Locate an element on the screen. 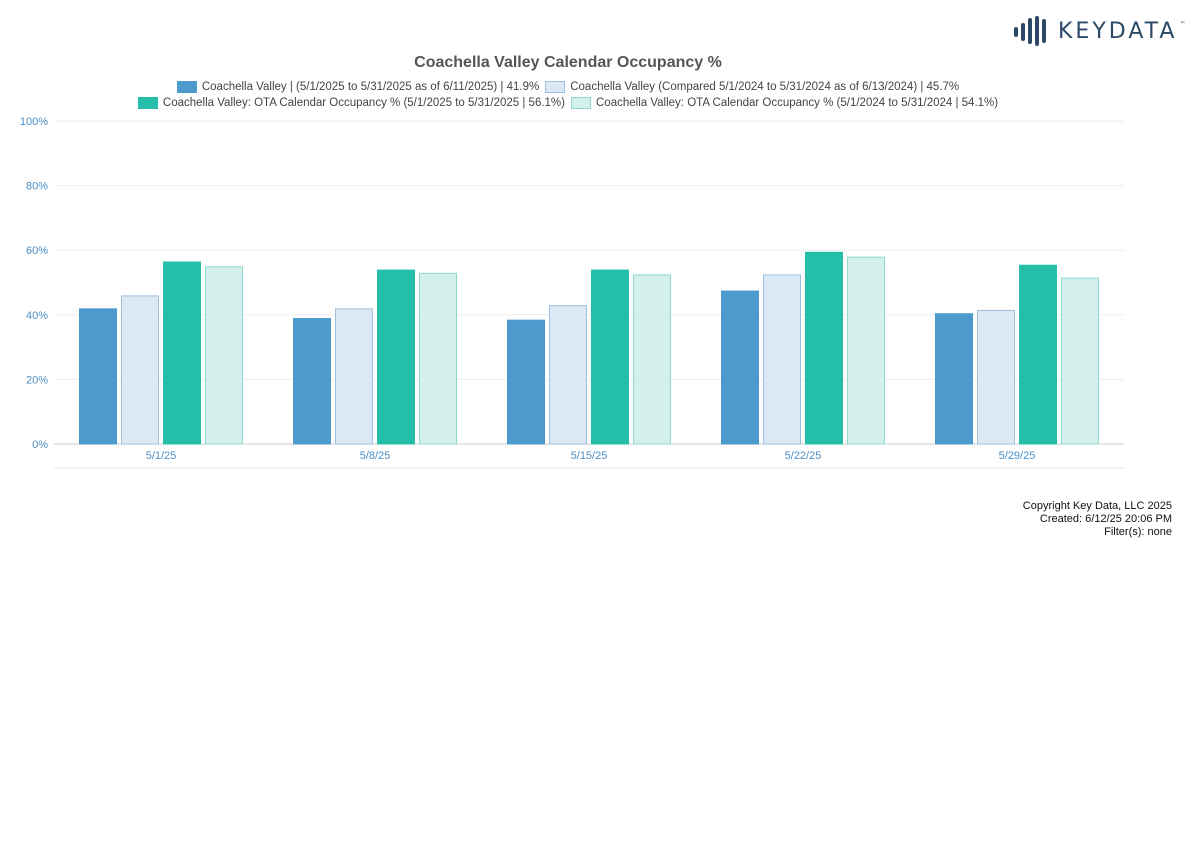  y-tick-label: 100% is located at coordinates (34, 122).